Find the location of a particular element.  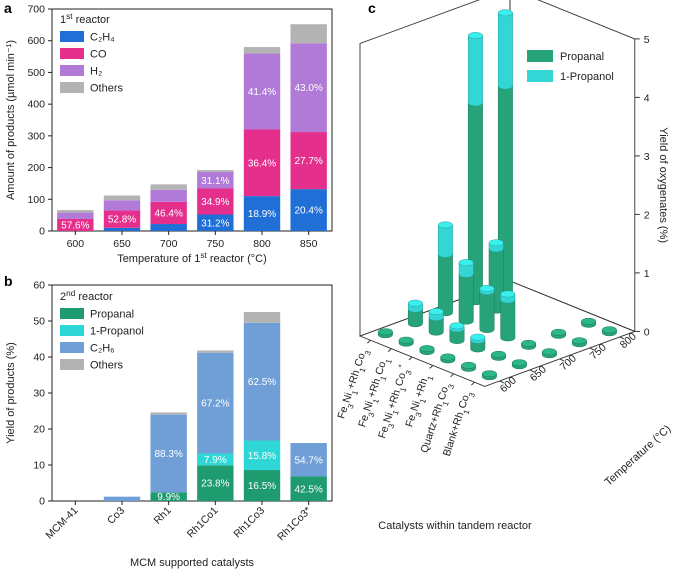

data-label-h2-5: 43.0% is located at coordinates (308, 88).